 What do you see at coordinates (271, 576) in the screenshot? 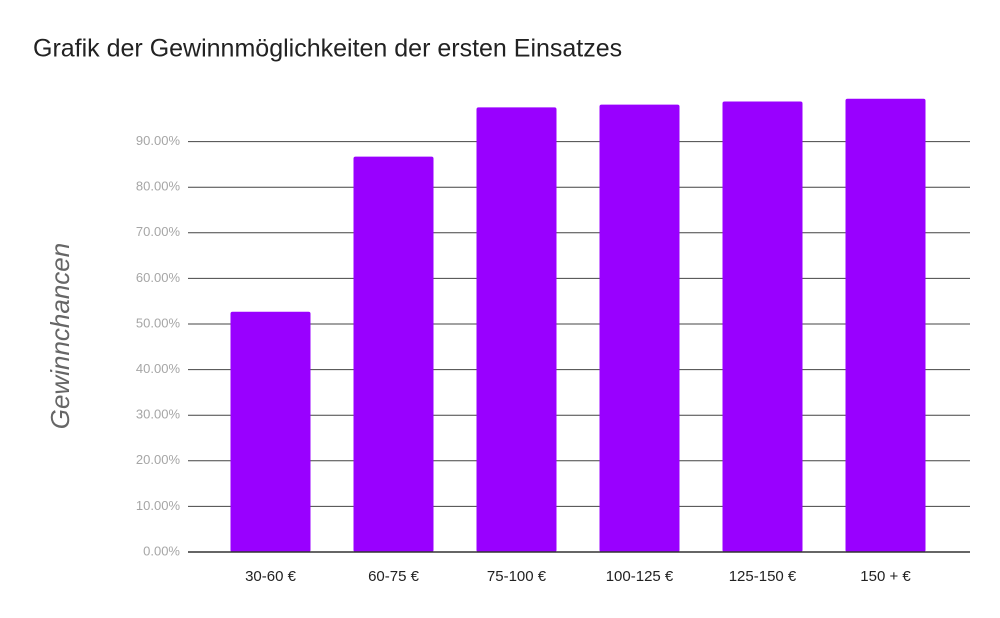
I see `x-tick-label: 30-60 €` at bounding box center [271, 576].